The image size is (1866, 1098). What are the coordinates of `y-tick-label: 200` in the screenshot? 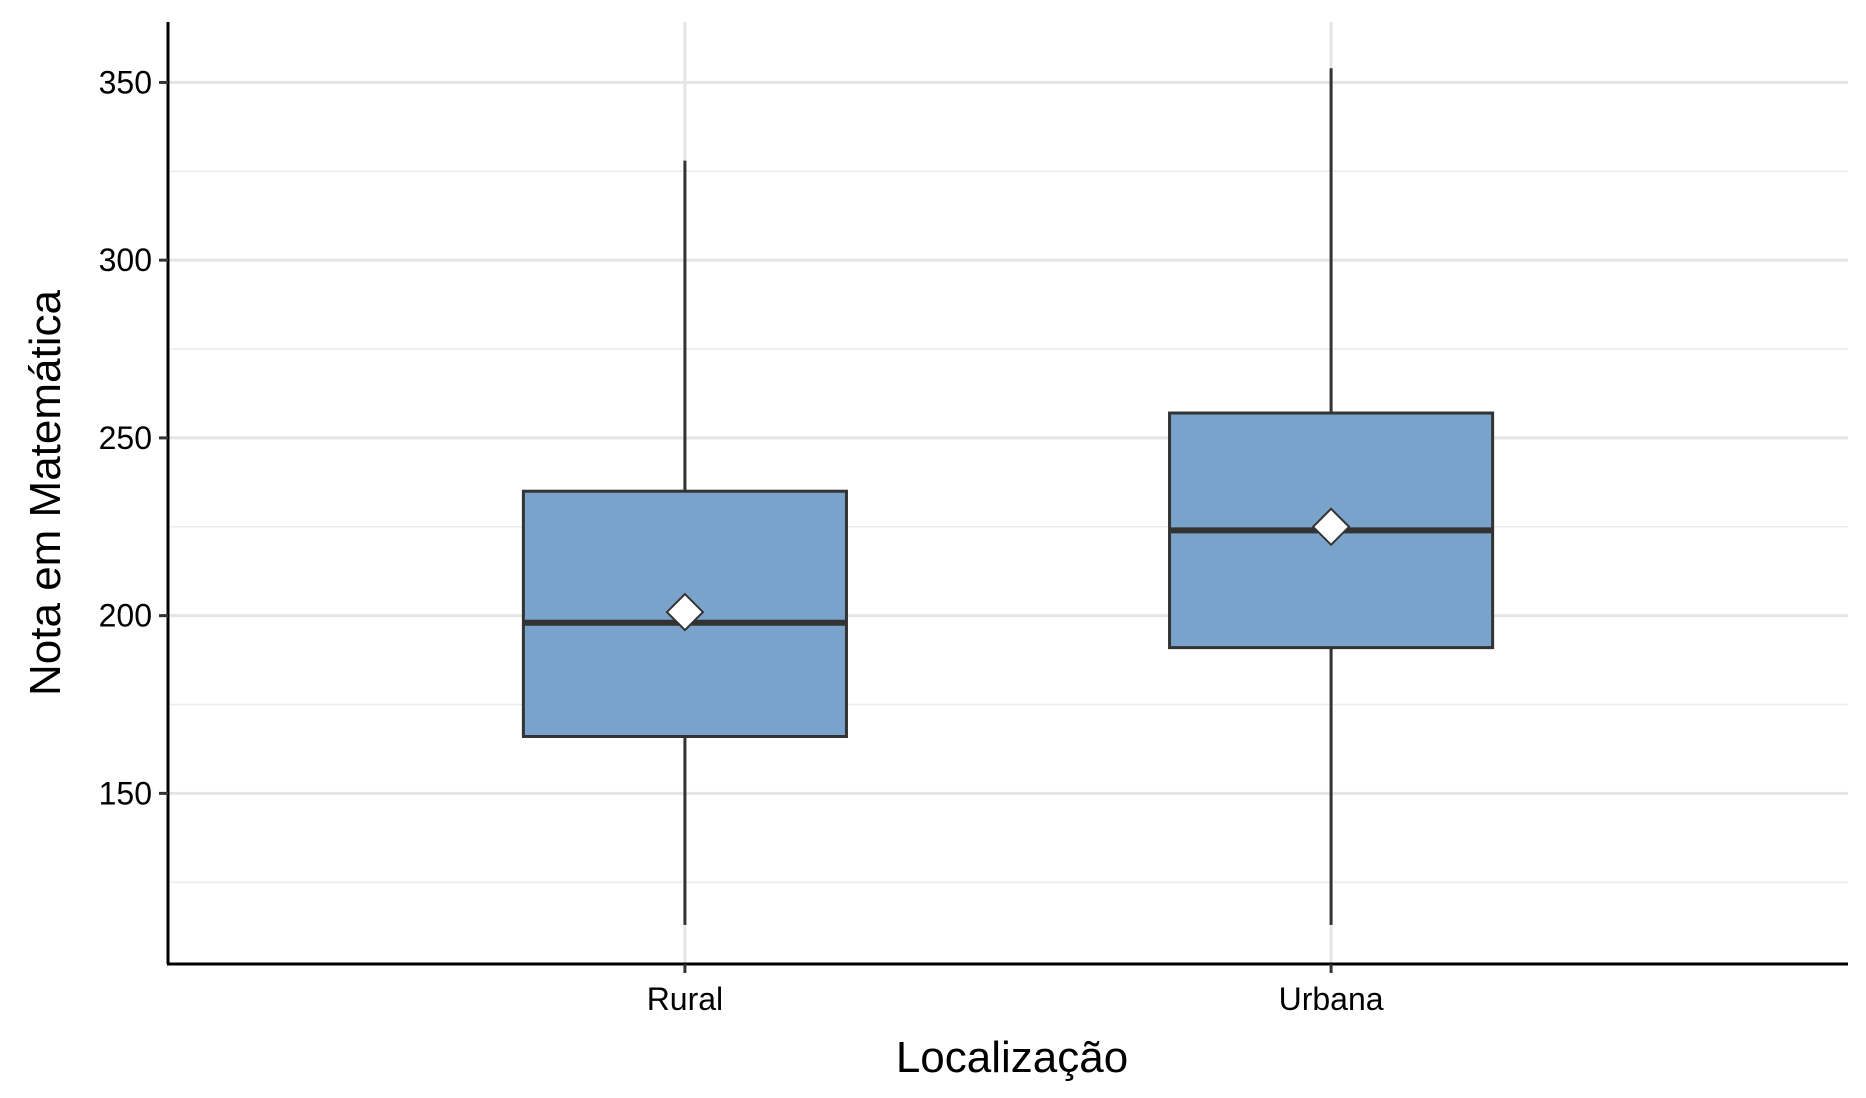 It's located at (125, 616).